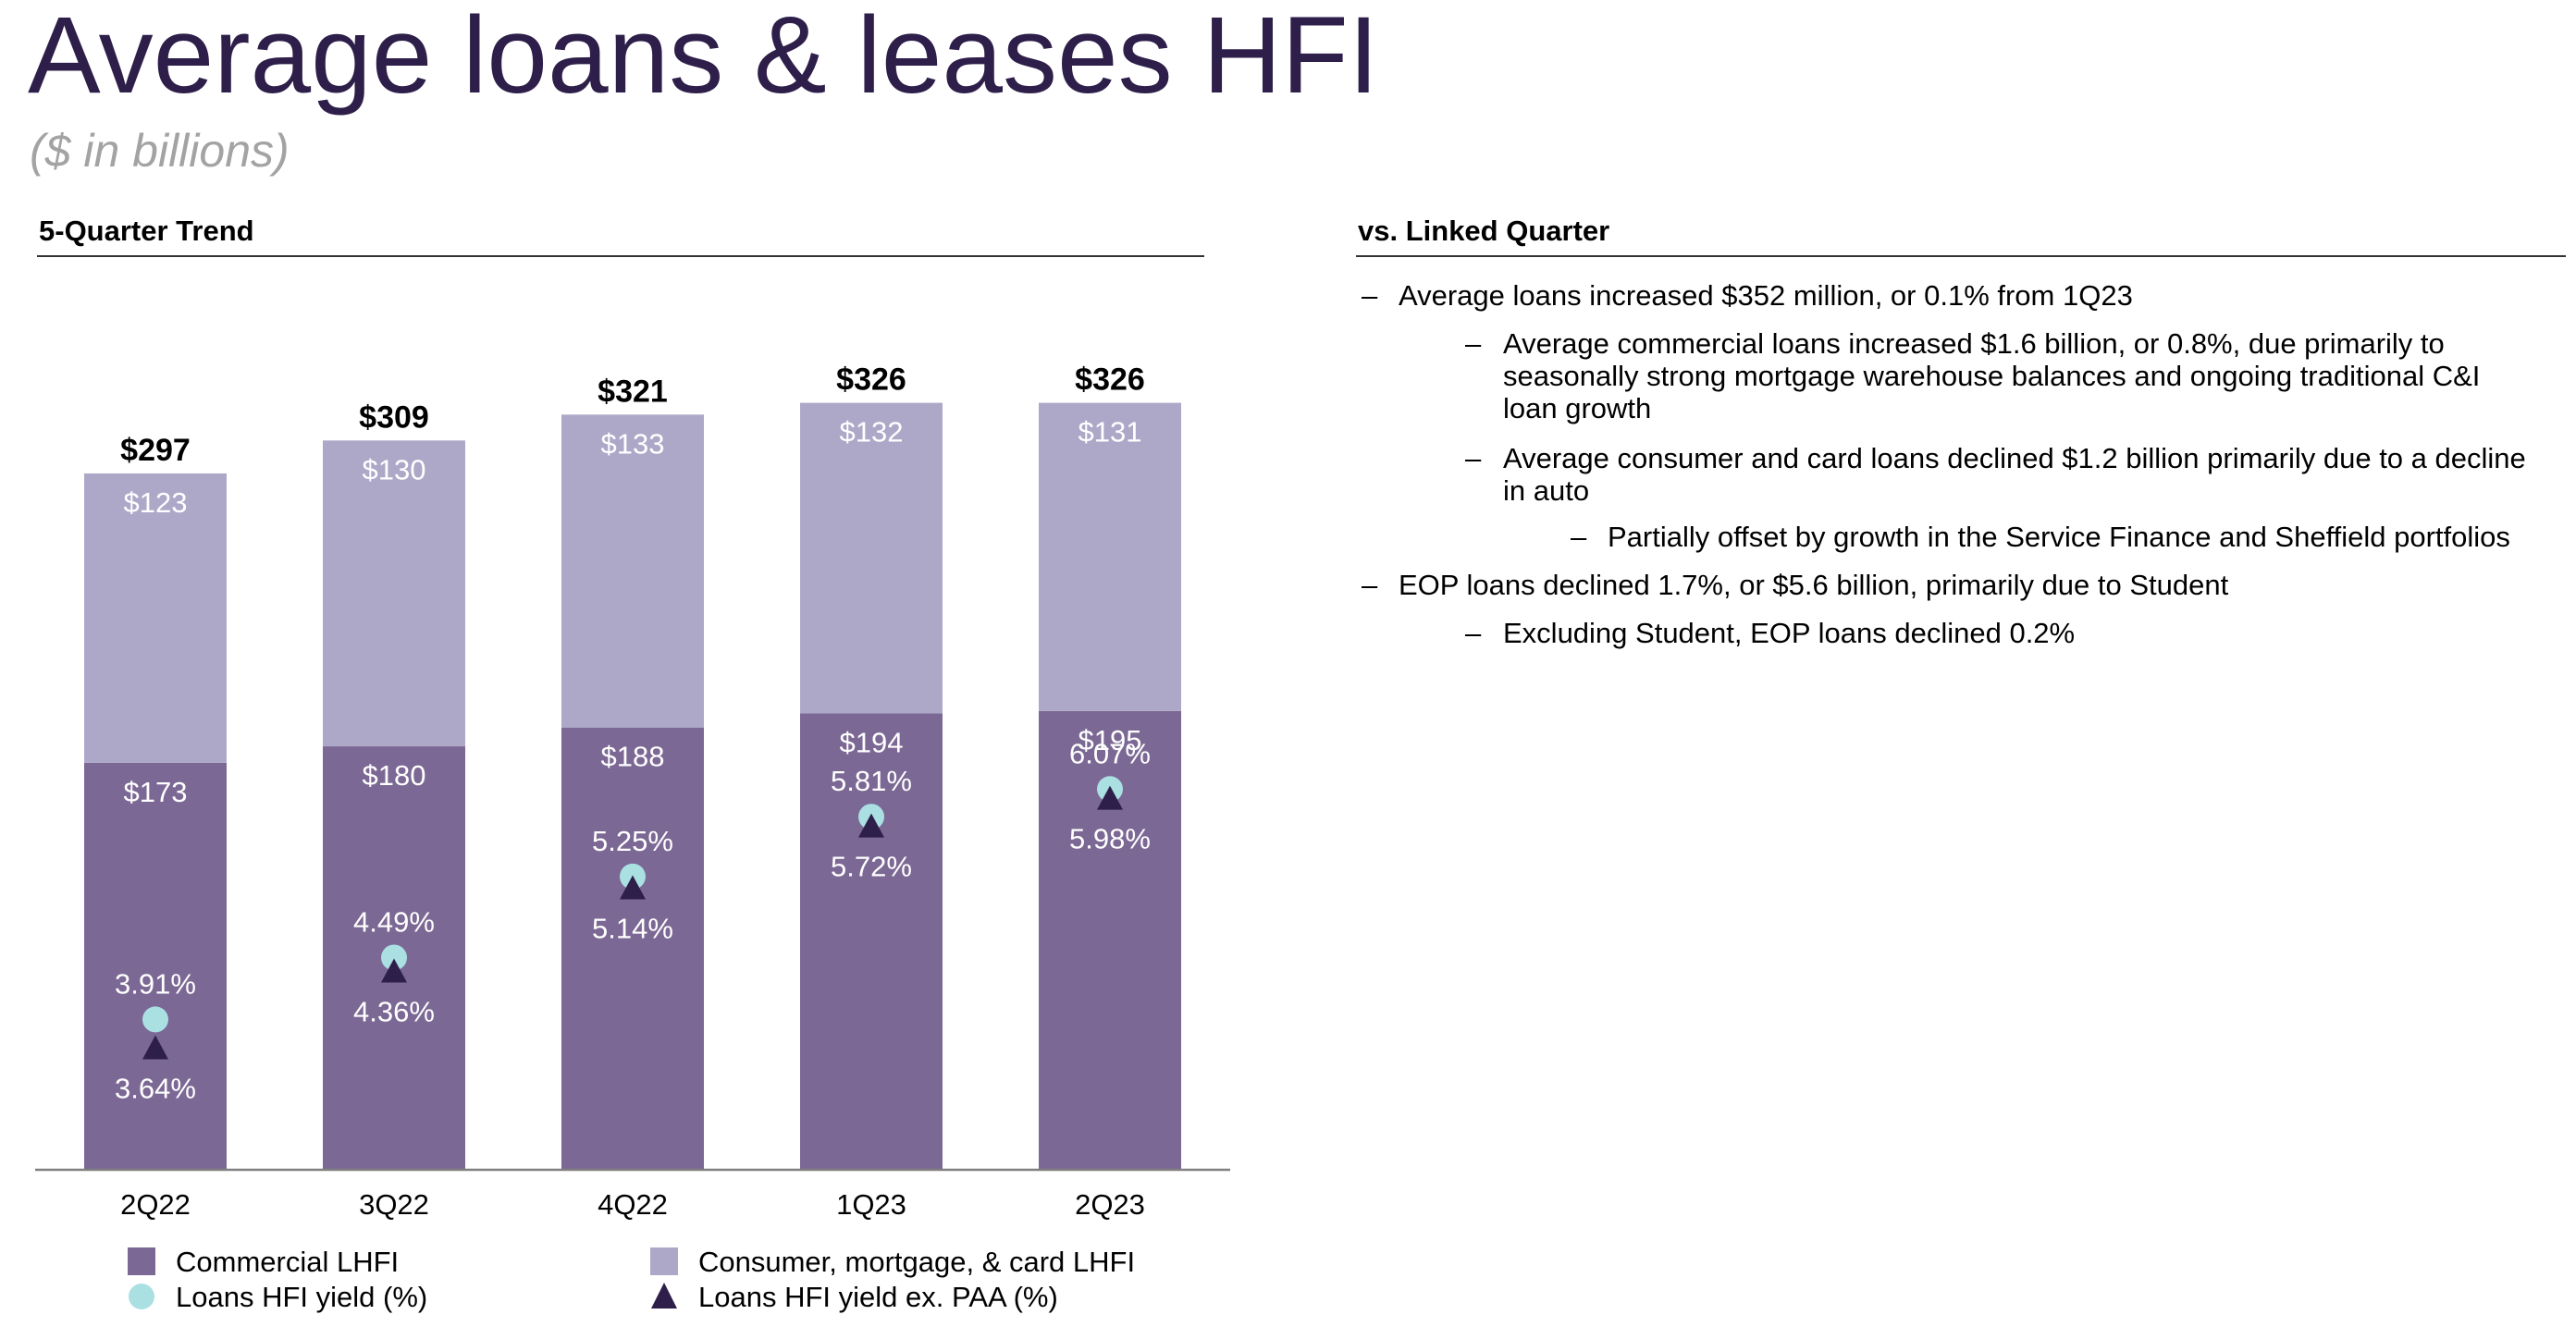  Describe the element at coordinates (155, 1204) in the screenshot. I see `x-tick-label-2Q22: 2Q22` at that location.